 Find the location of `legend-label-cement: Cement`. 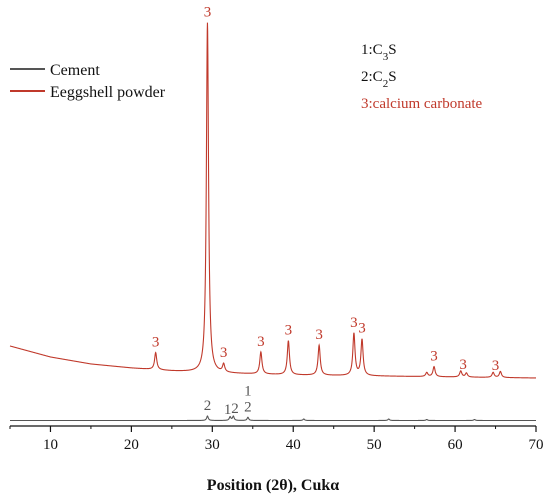

legend-label-cement: Cement is located at coordinates (75, 70).